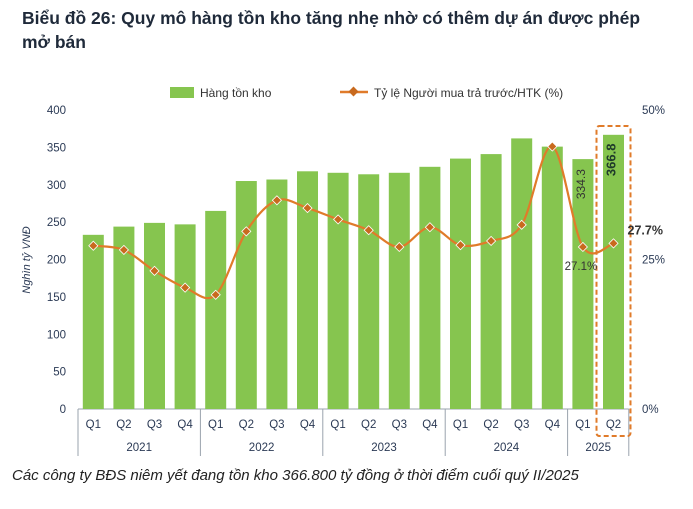  What do you see at coordinates (27, 259) in the screenshot?
I see `y-axis-label: Nghìn tỷ VNĐ` at bounding box center [27, 259].